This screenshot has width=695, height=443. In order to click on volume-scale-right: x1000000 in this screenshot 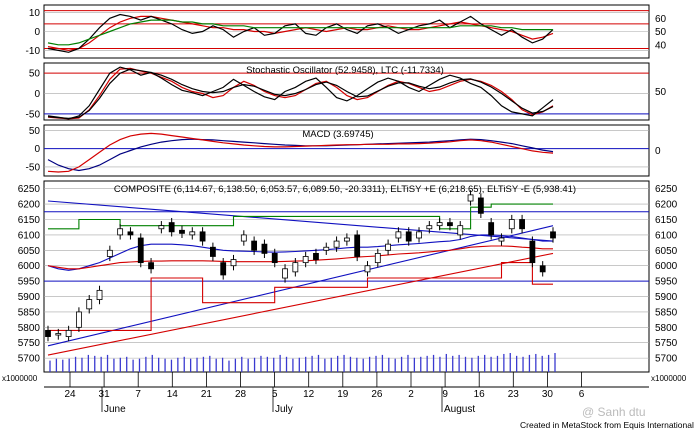, I will do `click(669, 378)`.